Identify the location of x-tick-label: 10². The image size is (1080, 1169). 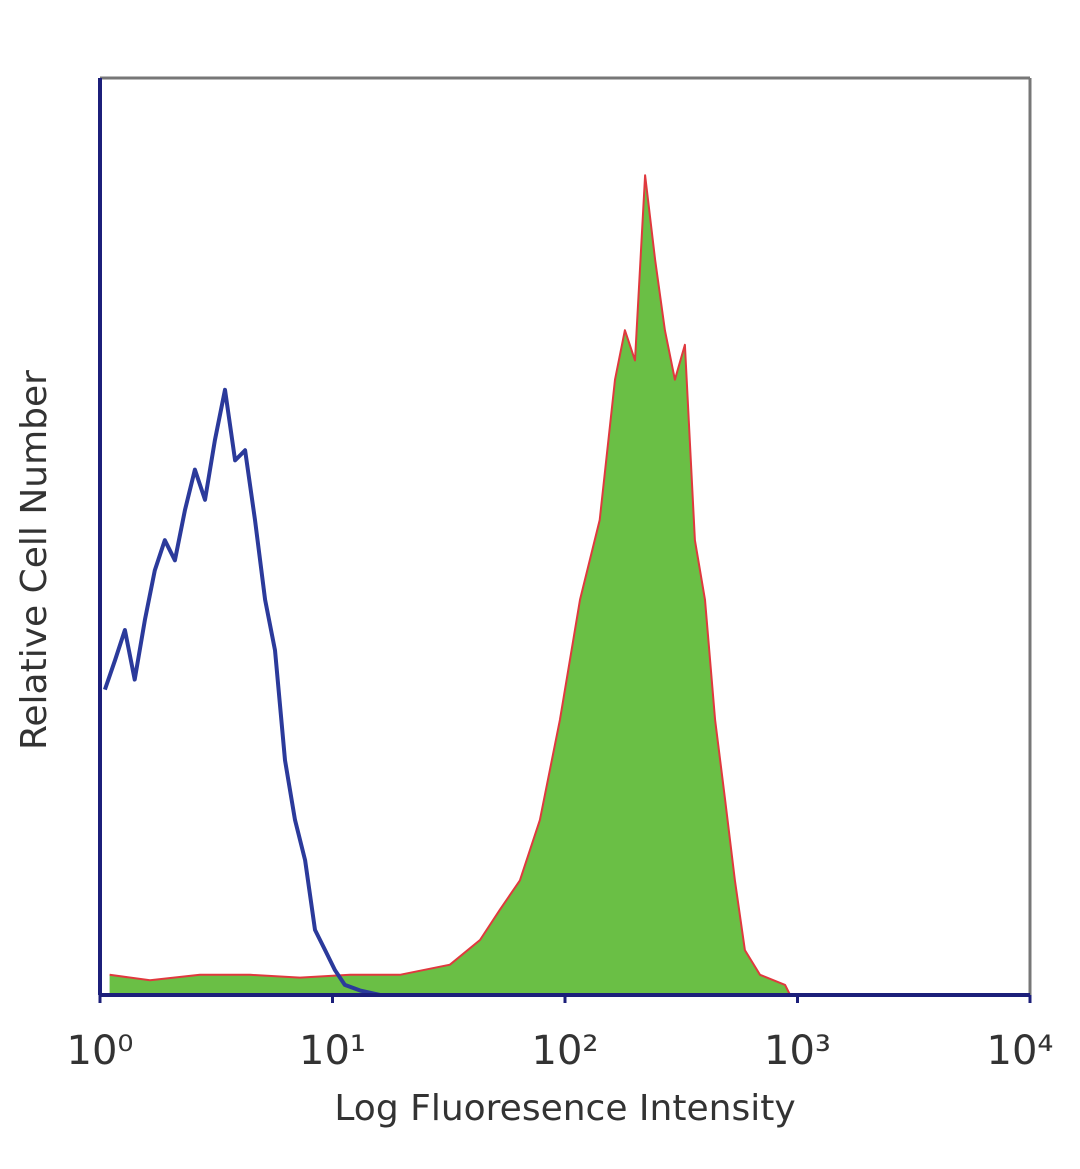
(565, 1051).